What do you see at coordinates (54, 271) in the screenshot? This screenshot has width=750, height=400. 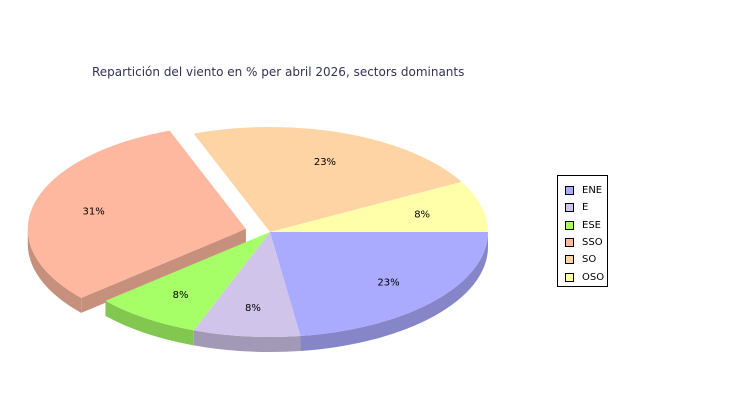 I see `pie-side-sso` at bounding box center [54, 271].